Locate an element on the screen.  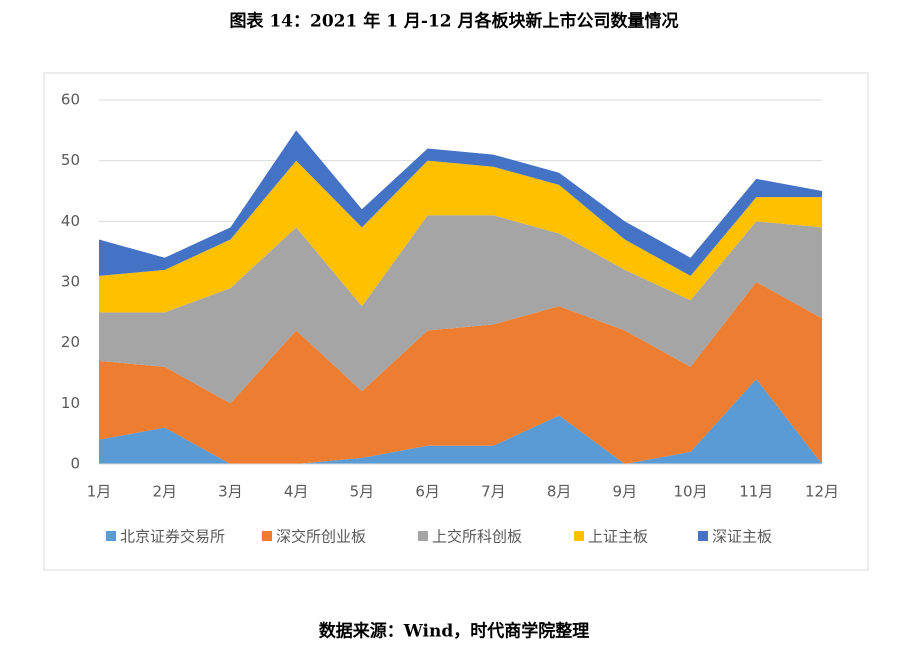
x-tick-label: 6月 is located at coordinates (427, 492).